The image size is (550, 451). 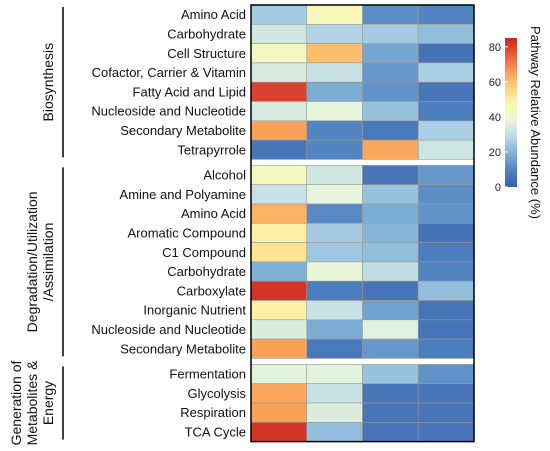 I want to click on colorbar-tick-label: 80, so click(x=495, y=48).